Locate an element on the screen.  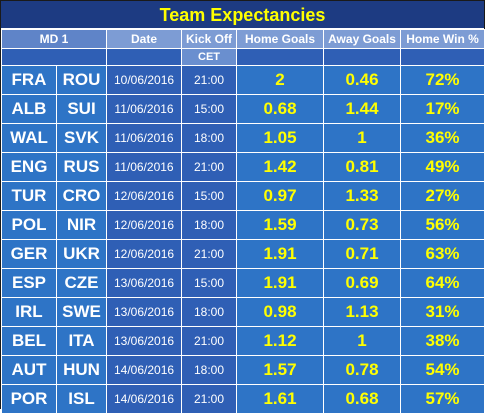
header-md: MD 1 is located at coordinates (54, 39).